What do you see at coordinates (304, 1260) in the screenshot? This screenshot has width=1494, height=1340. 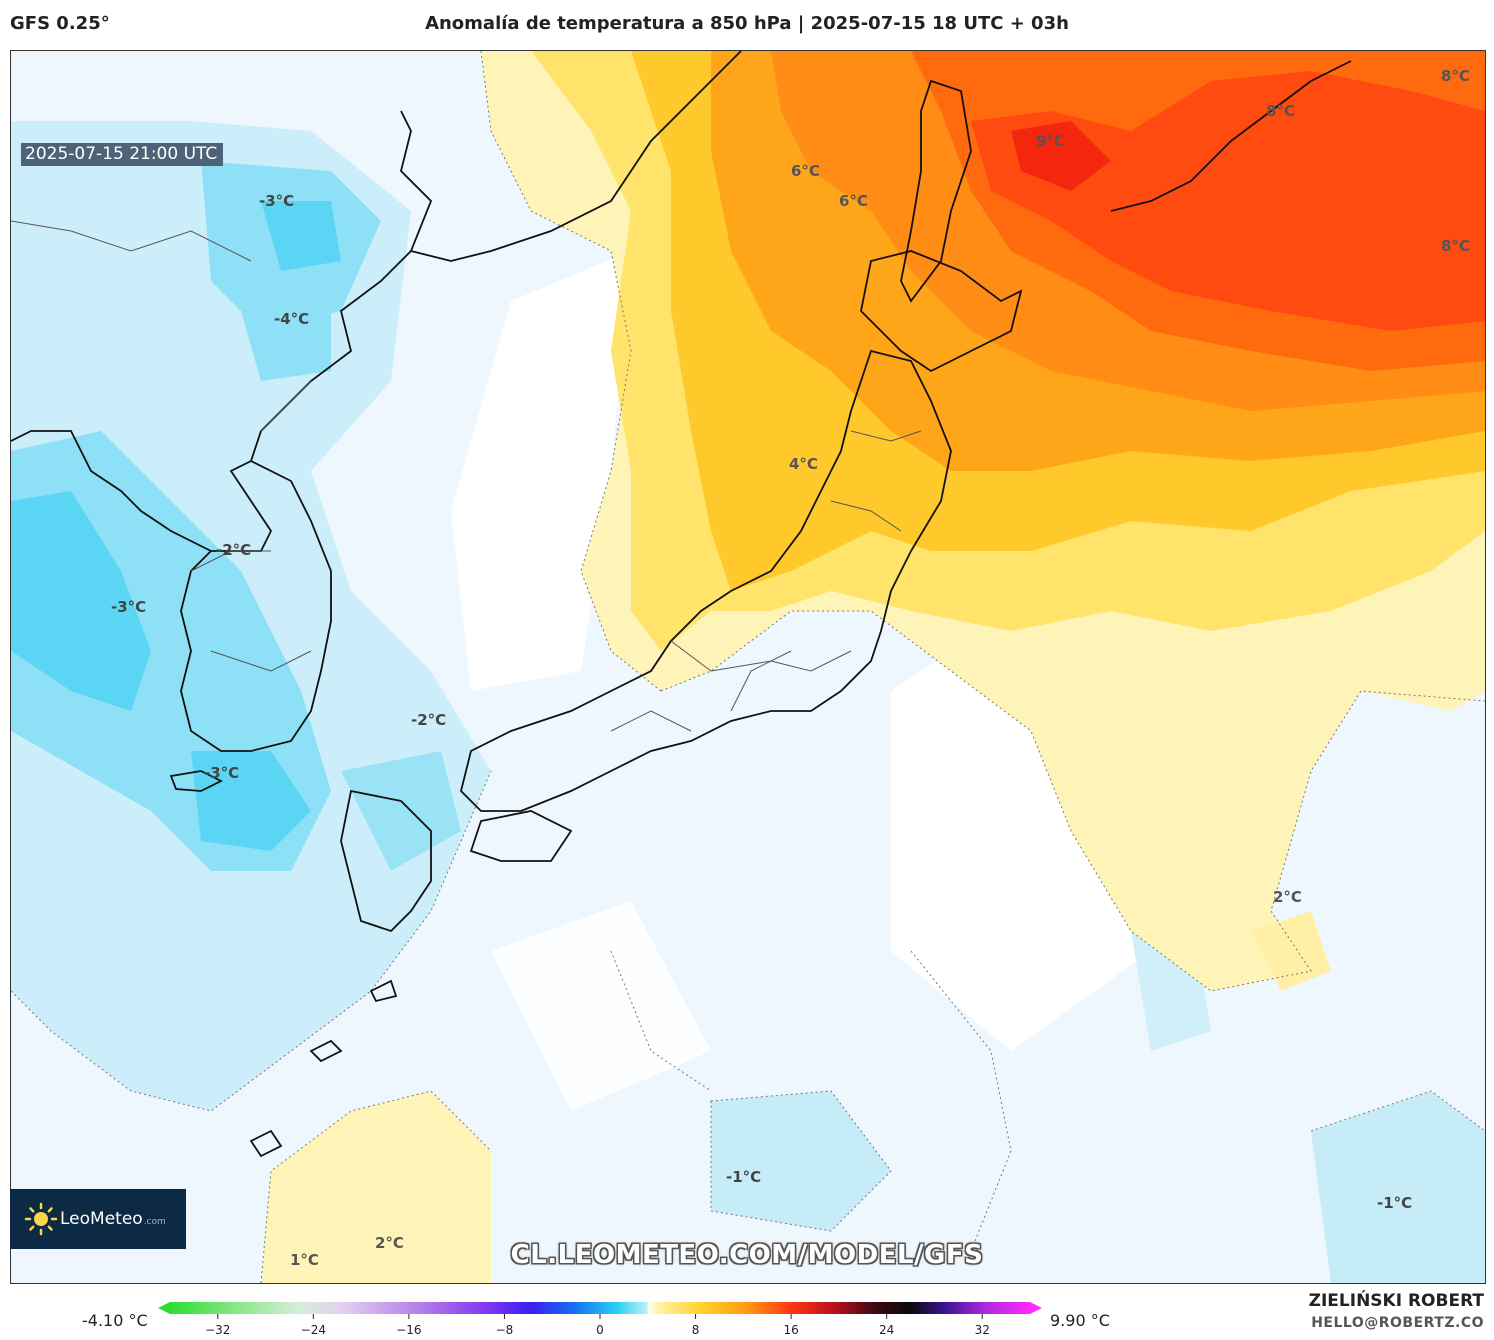 I see `contour-label: 1°C` at bounding box center [304, 1260].